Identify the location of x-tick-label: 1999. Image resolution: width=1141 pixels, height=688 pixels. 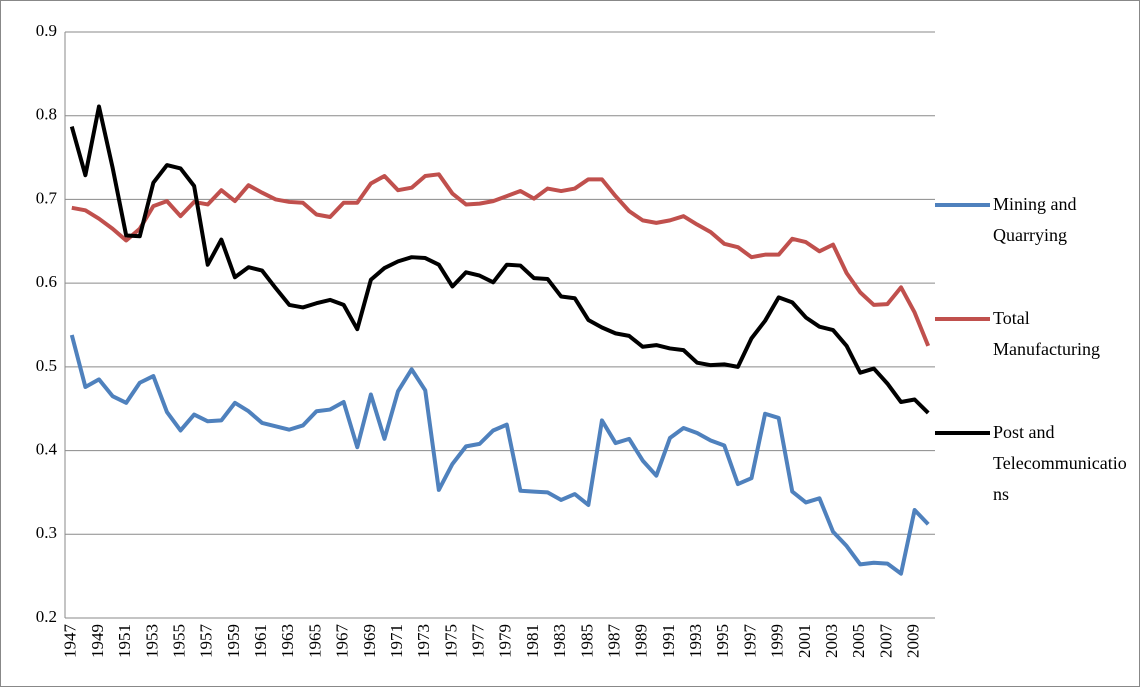
(777, 641).